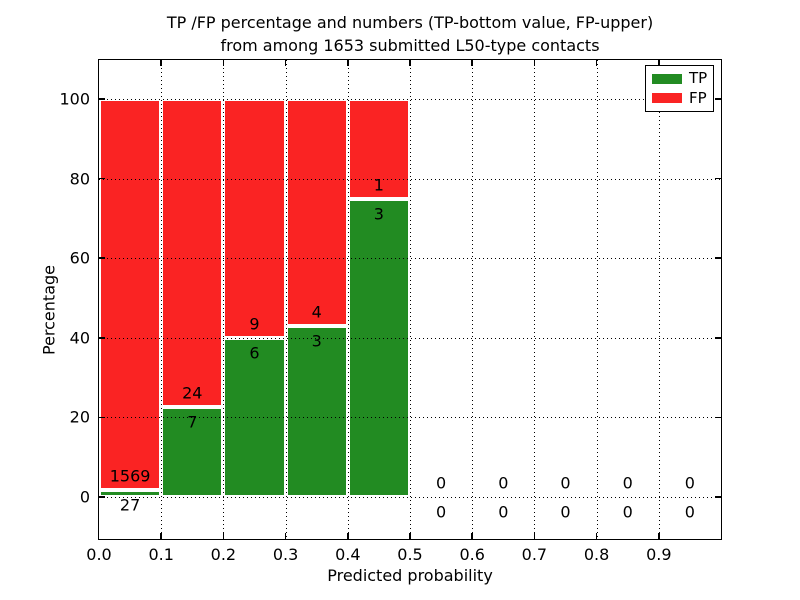  What do you see at coordinates (192, 393) in the screenshot?
I see `fp-count-label: 24` at bounding box center [192, 393].